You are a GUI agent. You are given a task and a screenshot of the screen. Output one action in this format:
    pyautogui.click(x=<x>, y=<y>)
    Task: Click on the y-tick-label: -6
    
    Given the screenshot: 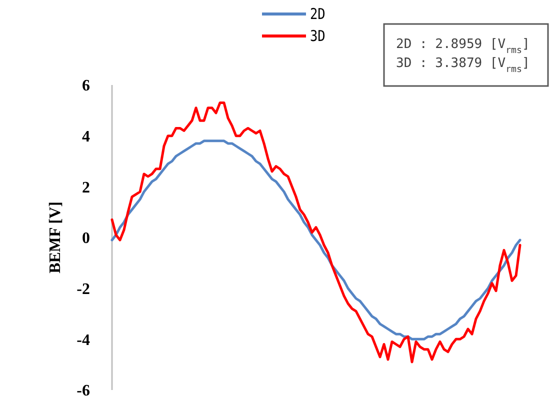 What is the action you would take?
    pyautogui.click(x=83, y=391)
    